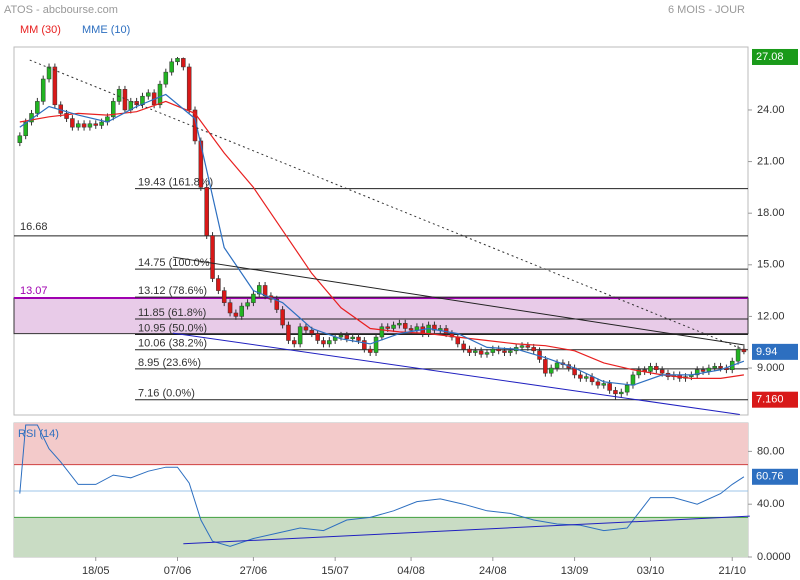 The height and width of the screenshot is (580, 800). I want to click on x-tick-label: 24/08, so click(493, 571).